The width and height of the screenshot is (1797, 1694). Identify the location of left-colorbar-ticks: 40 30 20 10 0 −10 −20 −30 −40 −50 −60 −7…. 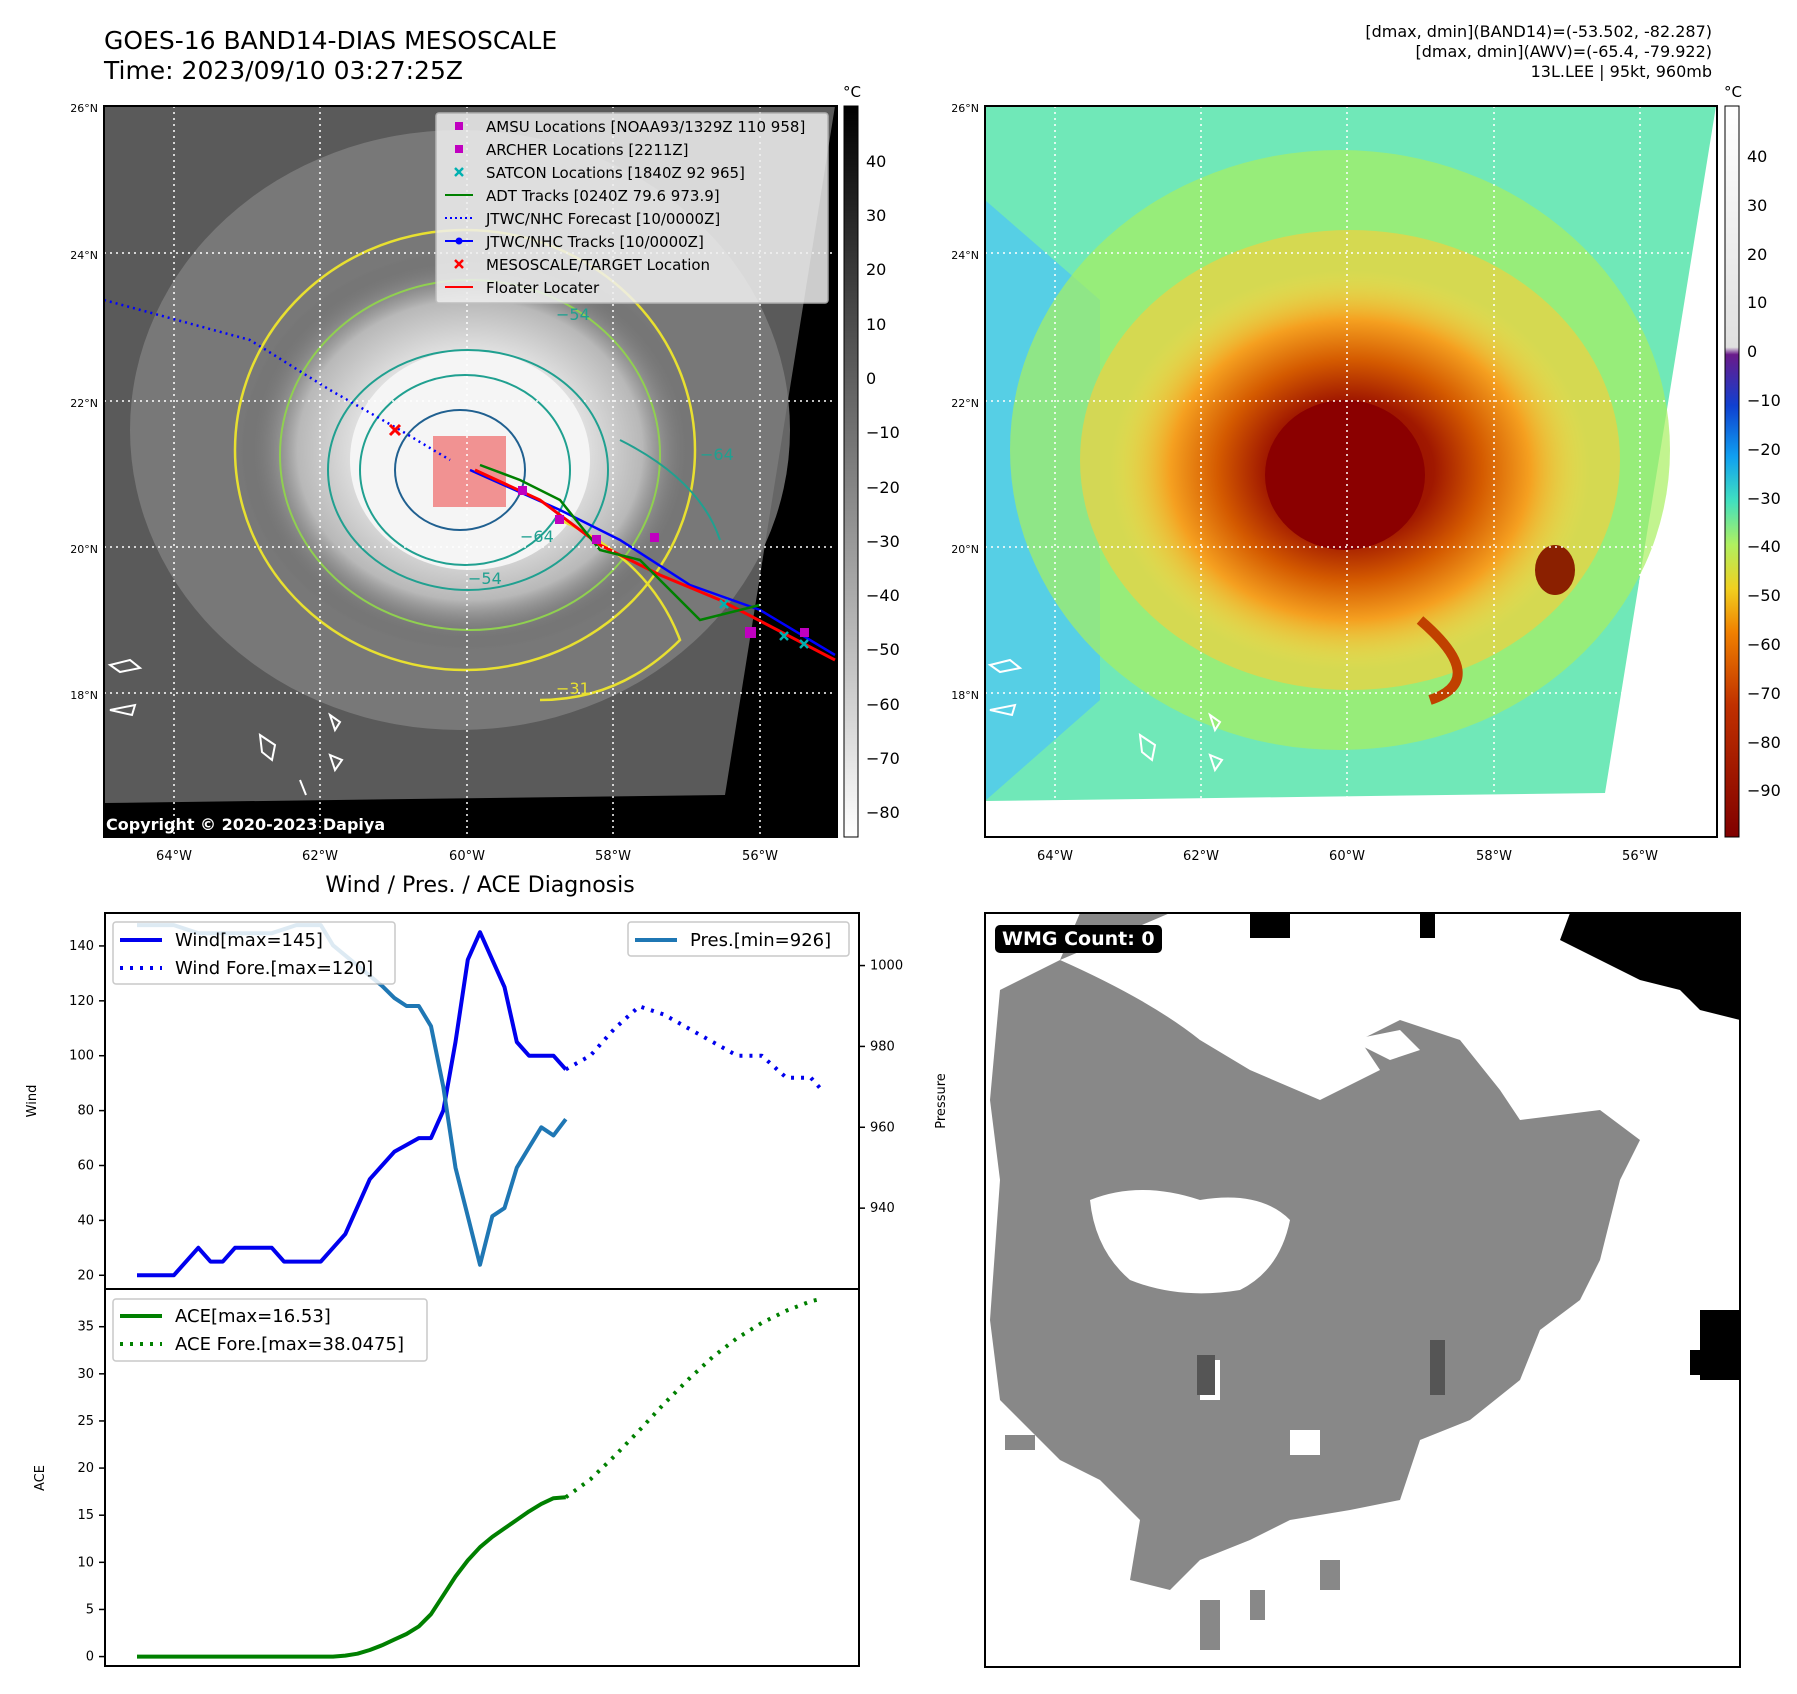
(883, 487).